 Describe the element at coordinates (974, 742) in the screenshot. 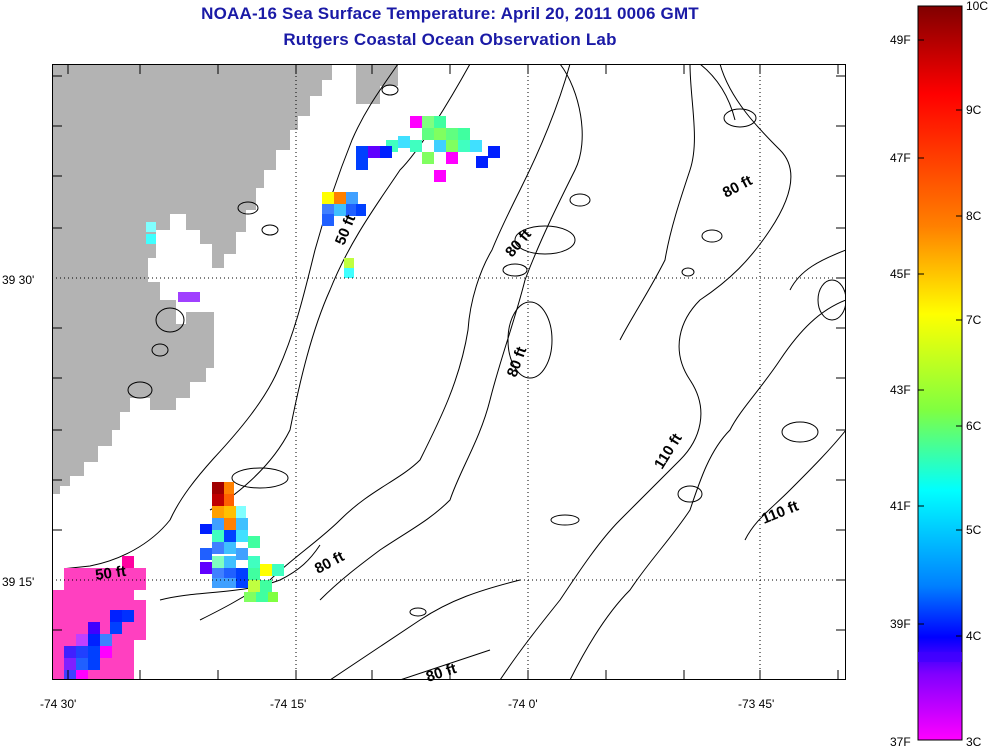

I see `colorbar-c-label: 3C` at that location.